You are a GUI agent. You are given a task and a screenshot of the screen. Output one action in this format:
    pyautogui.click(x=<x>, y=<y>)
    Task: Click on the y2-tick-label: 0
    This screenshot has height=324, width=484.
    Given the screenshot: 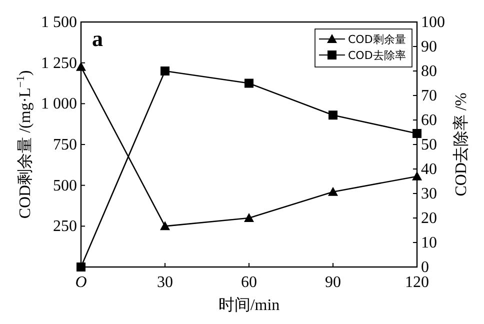 What is the action you would take?
    pyautogui.click(x=425, y=267)
    